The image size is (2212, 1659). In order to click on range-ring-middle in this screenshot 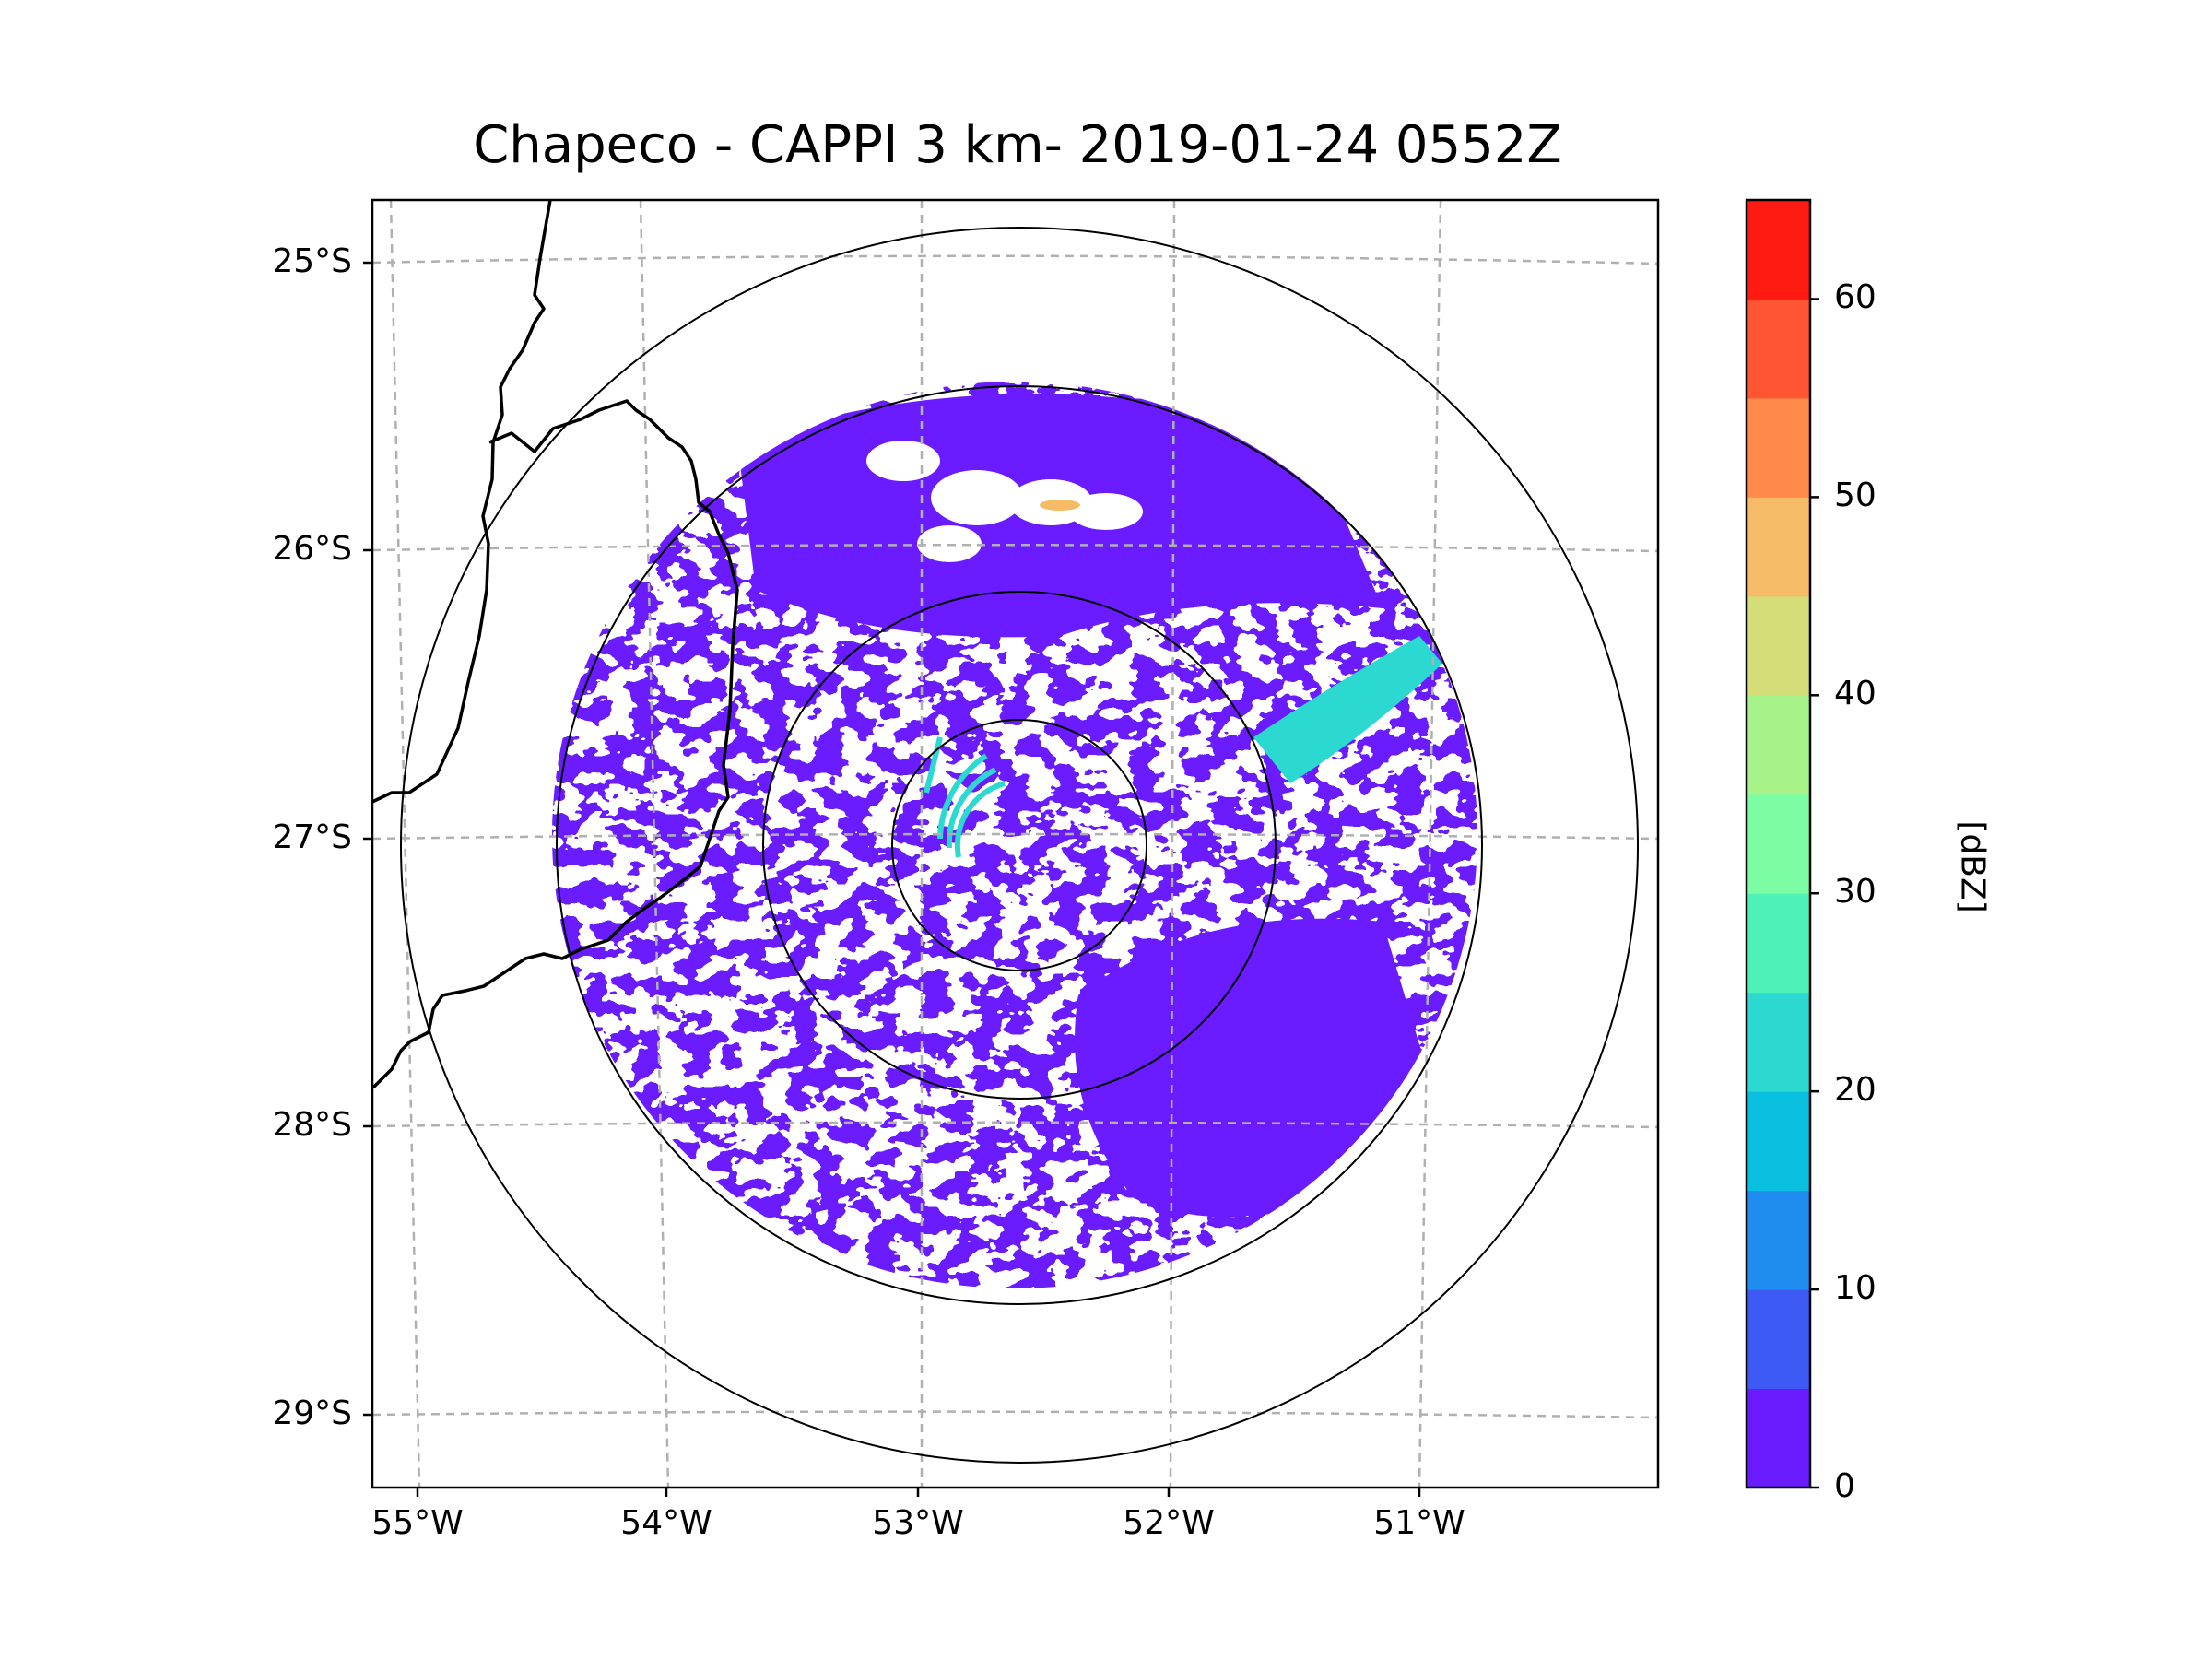, I will do `click(1019, 845)`.